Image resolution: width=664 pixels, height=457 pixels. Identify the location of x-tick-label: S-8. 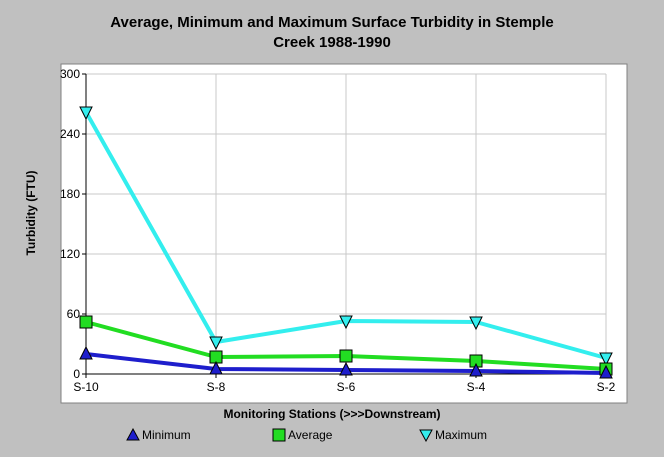
(216, 387).